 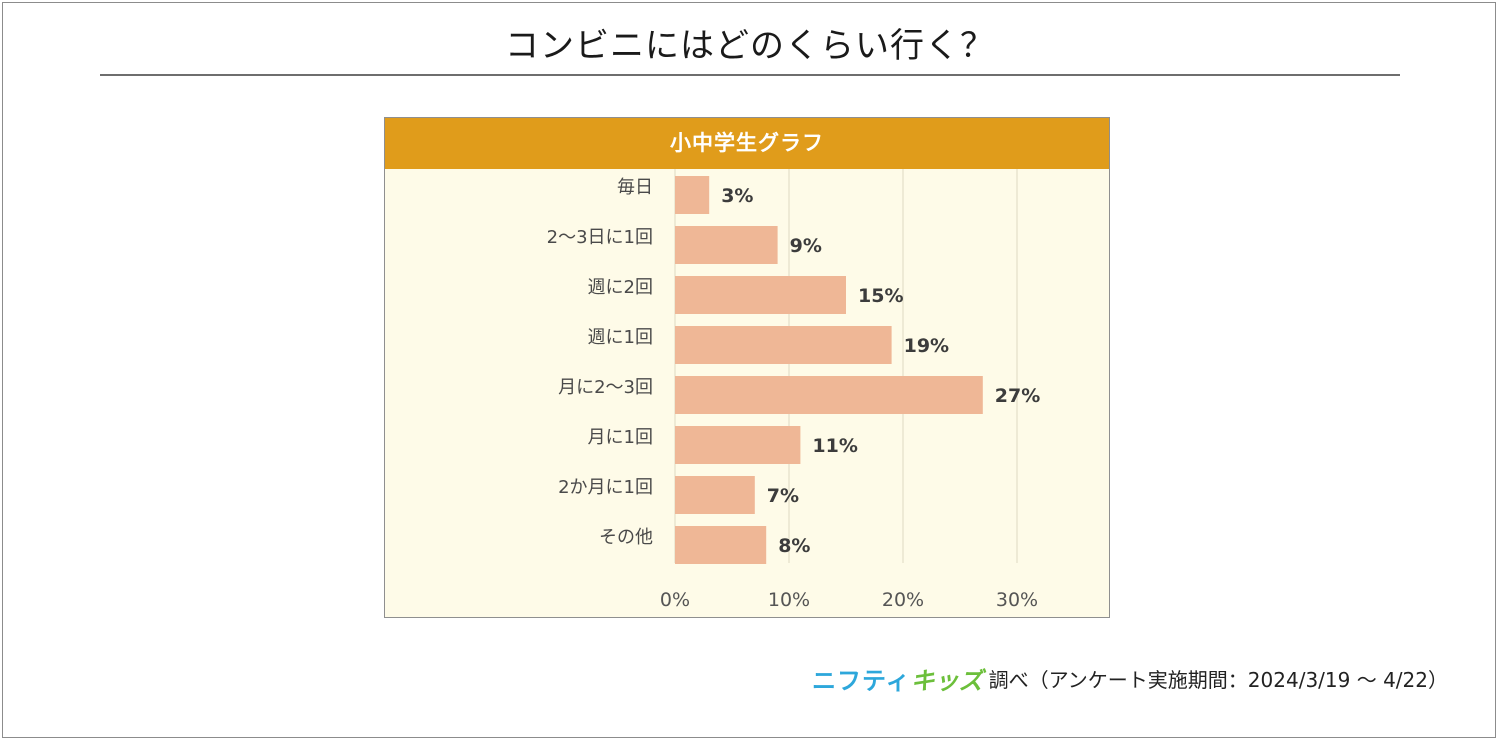 What do you see at coordinates (1017, 600) in the screenshot?
I see `x-tick-label: 30%` at bounding box center [1017, 600].